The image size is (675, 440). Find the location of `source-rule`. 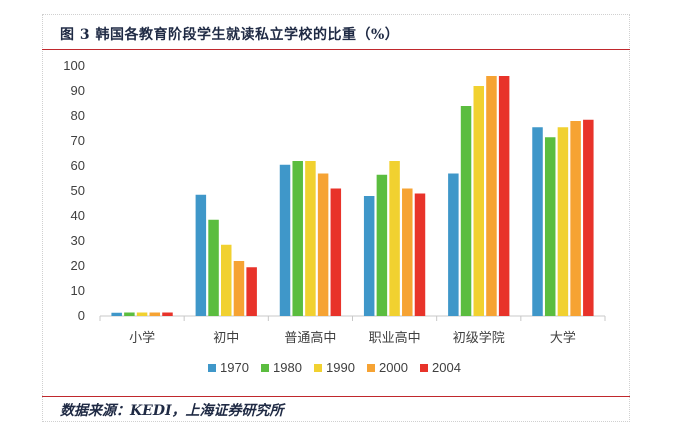

source-rule is located at coordinates (336, 396).